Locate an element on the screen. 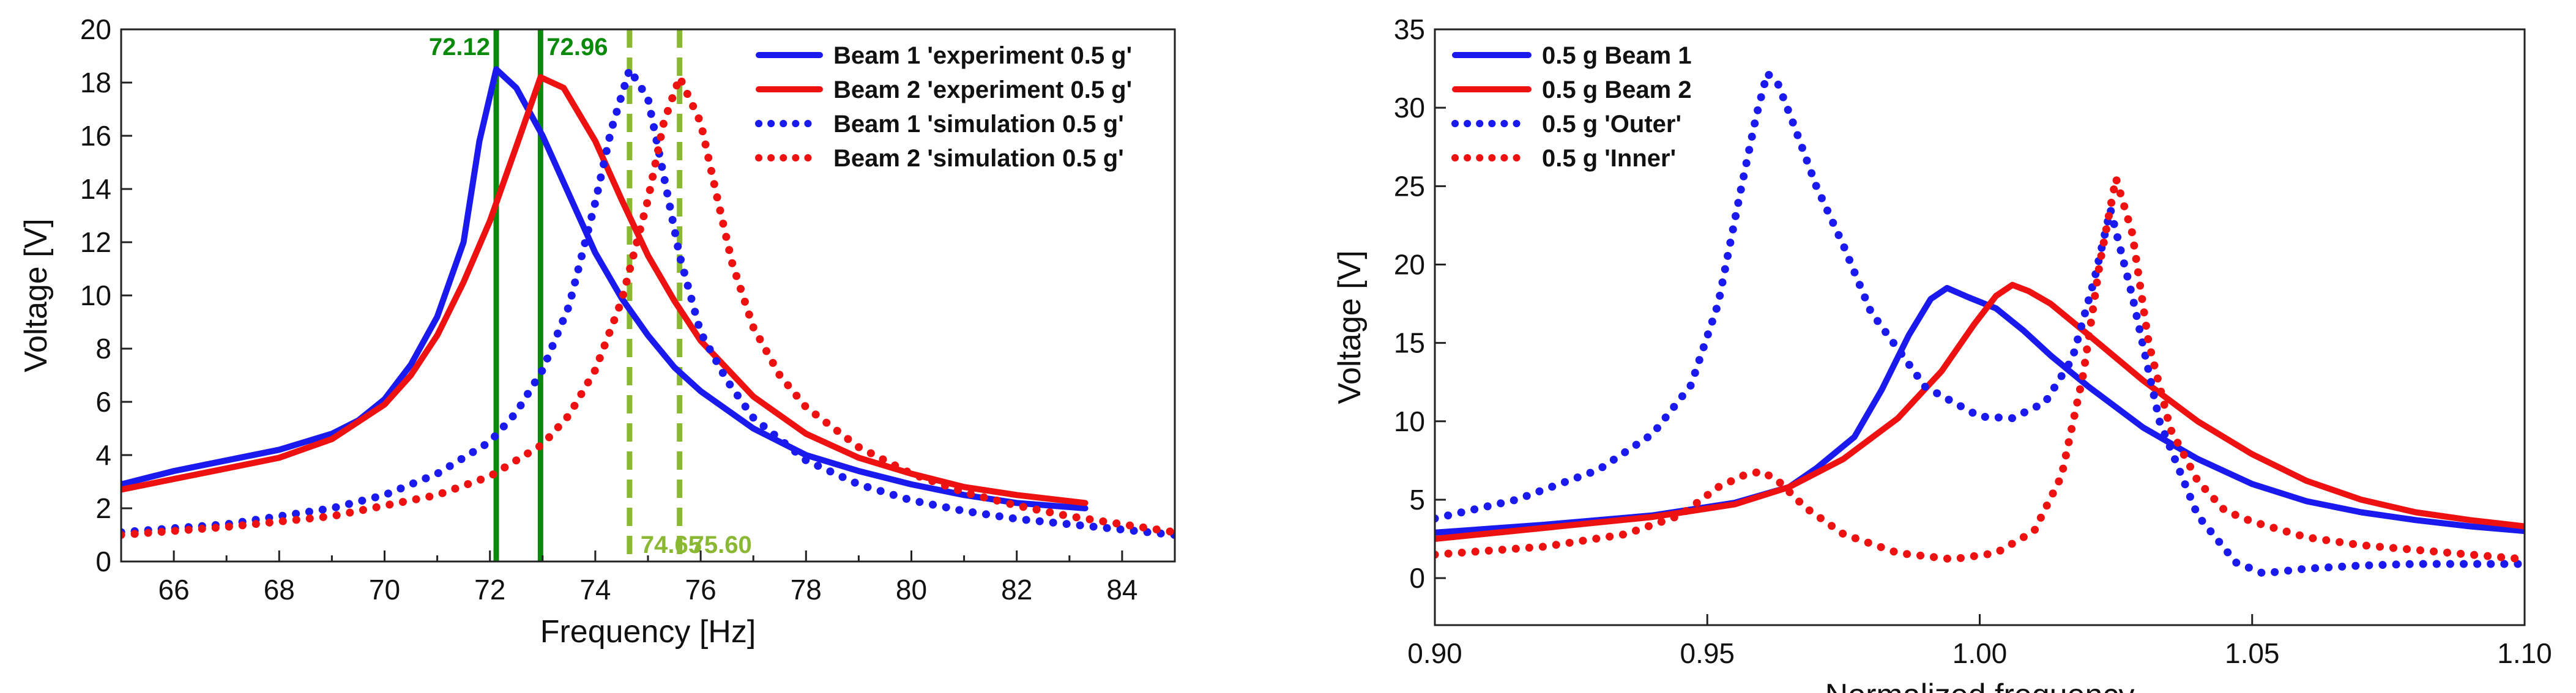 This screenshot has width=2576, height=693. x-tick-label: 76 is located at coordinates (701, 590).